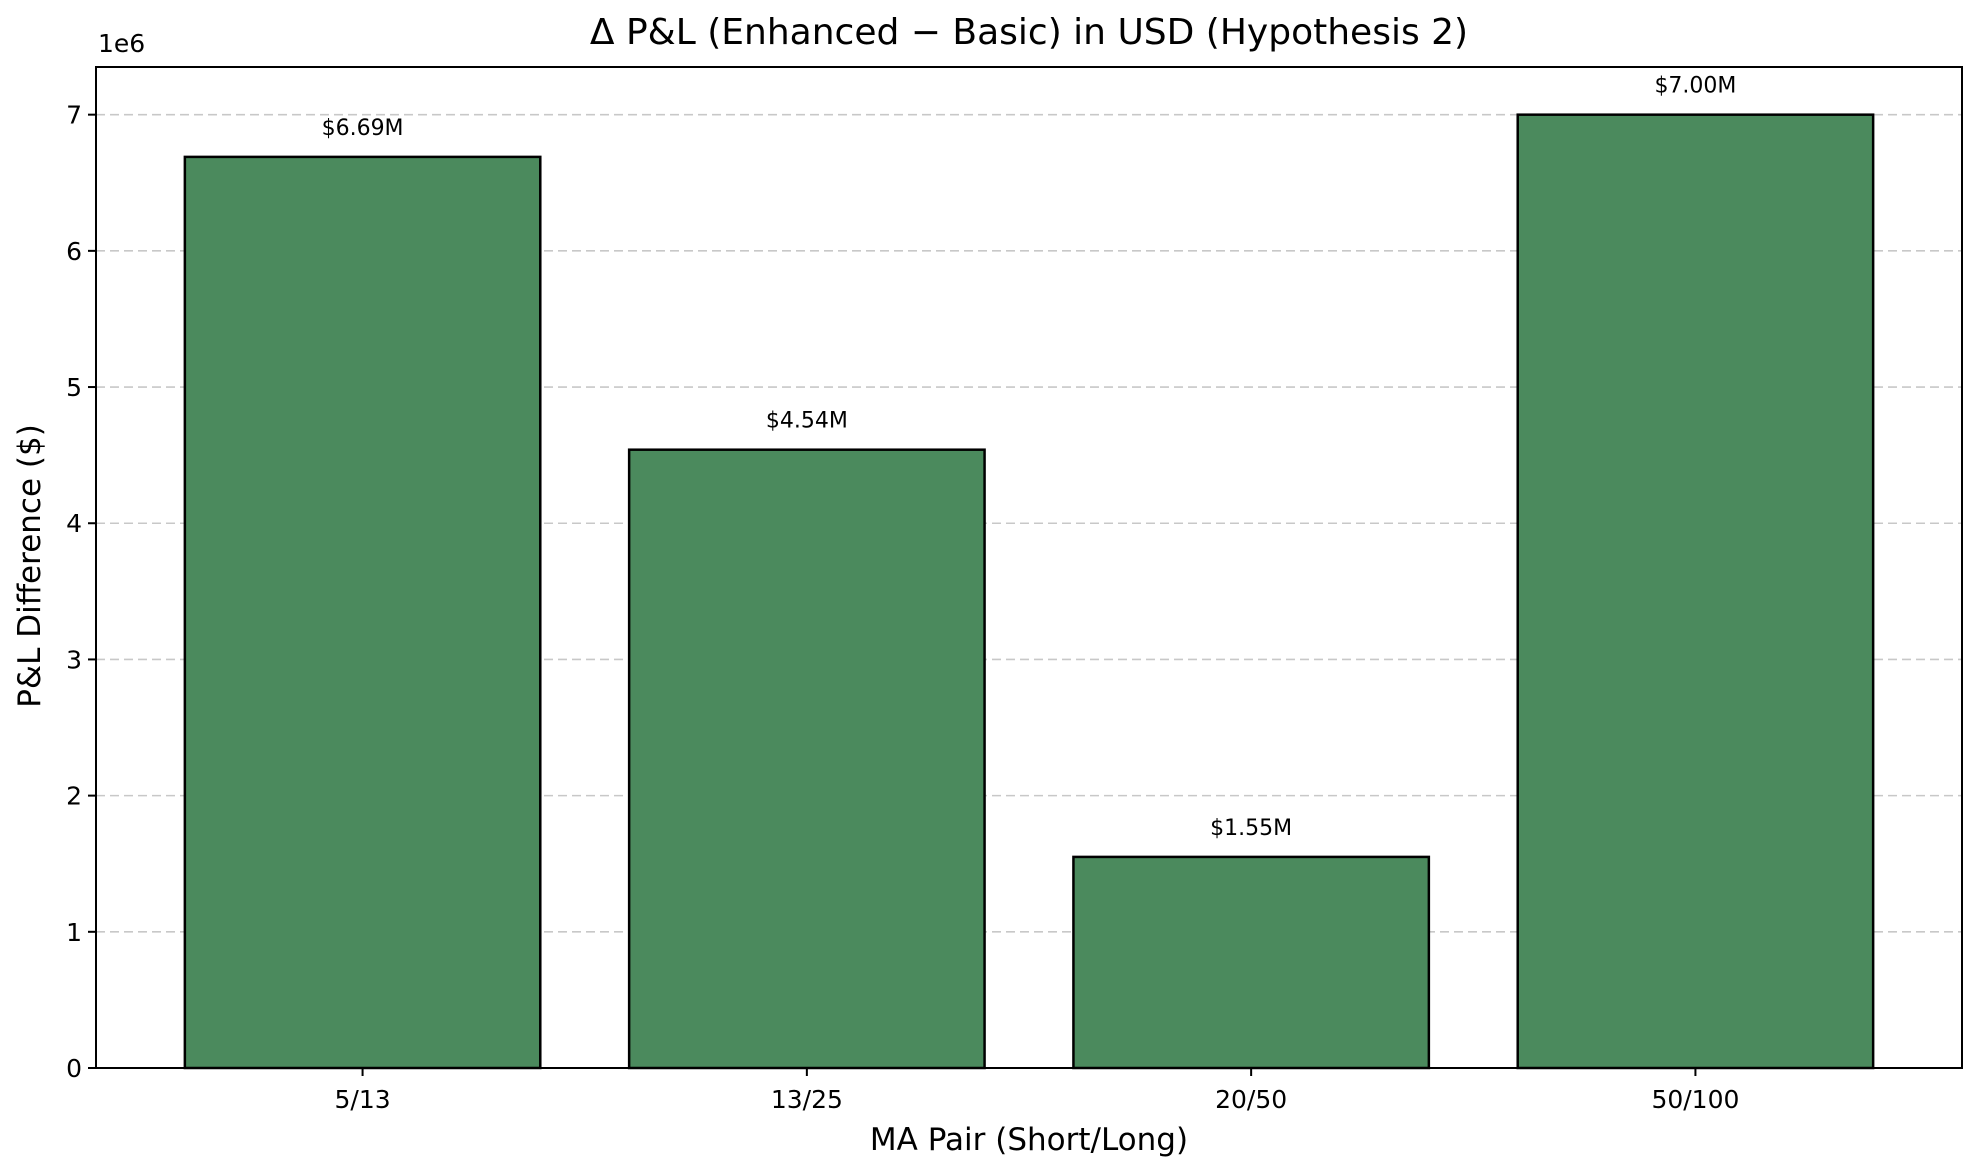 The height and width of the screenshot is (1162, 1974). What do you see at coordinates (1037, 1091) in the screenshot?
I see `x-axis-ticks: 5/13 13/25 20/50 50/100` at bounding box center [1037, 1091].